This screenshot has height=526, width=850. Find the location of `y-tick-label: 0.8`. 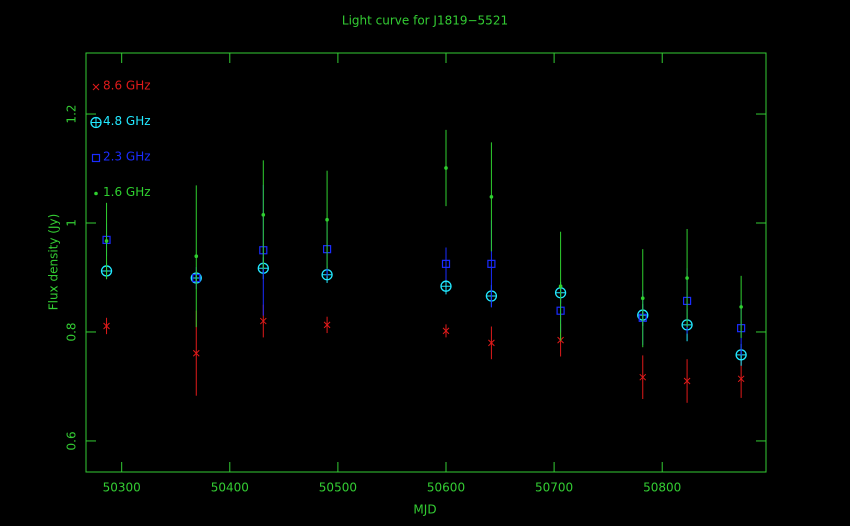

y-tick-label: 0.8 is located at coordinates (72, 331).